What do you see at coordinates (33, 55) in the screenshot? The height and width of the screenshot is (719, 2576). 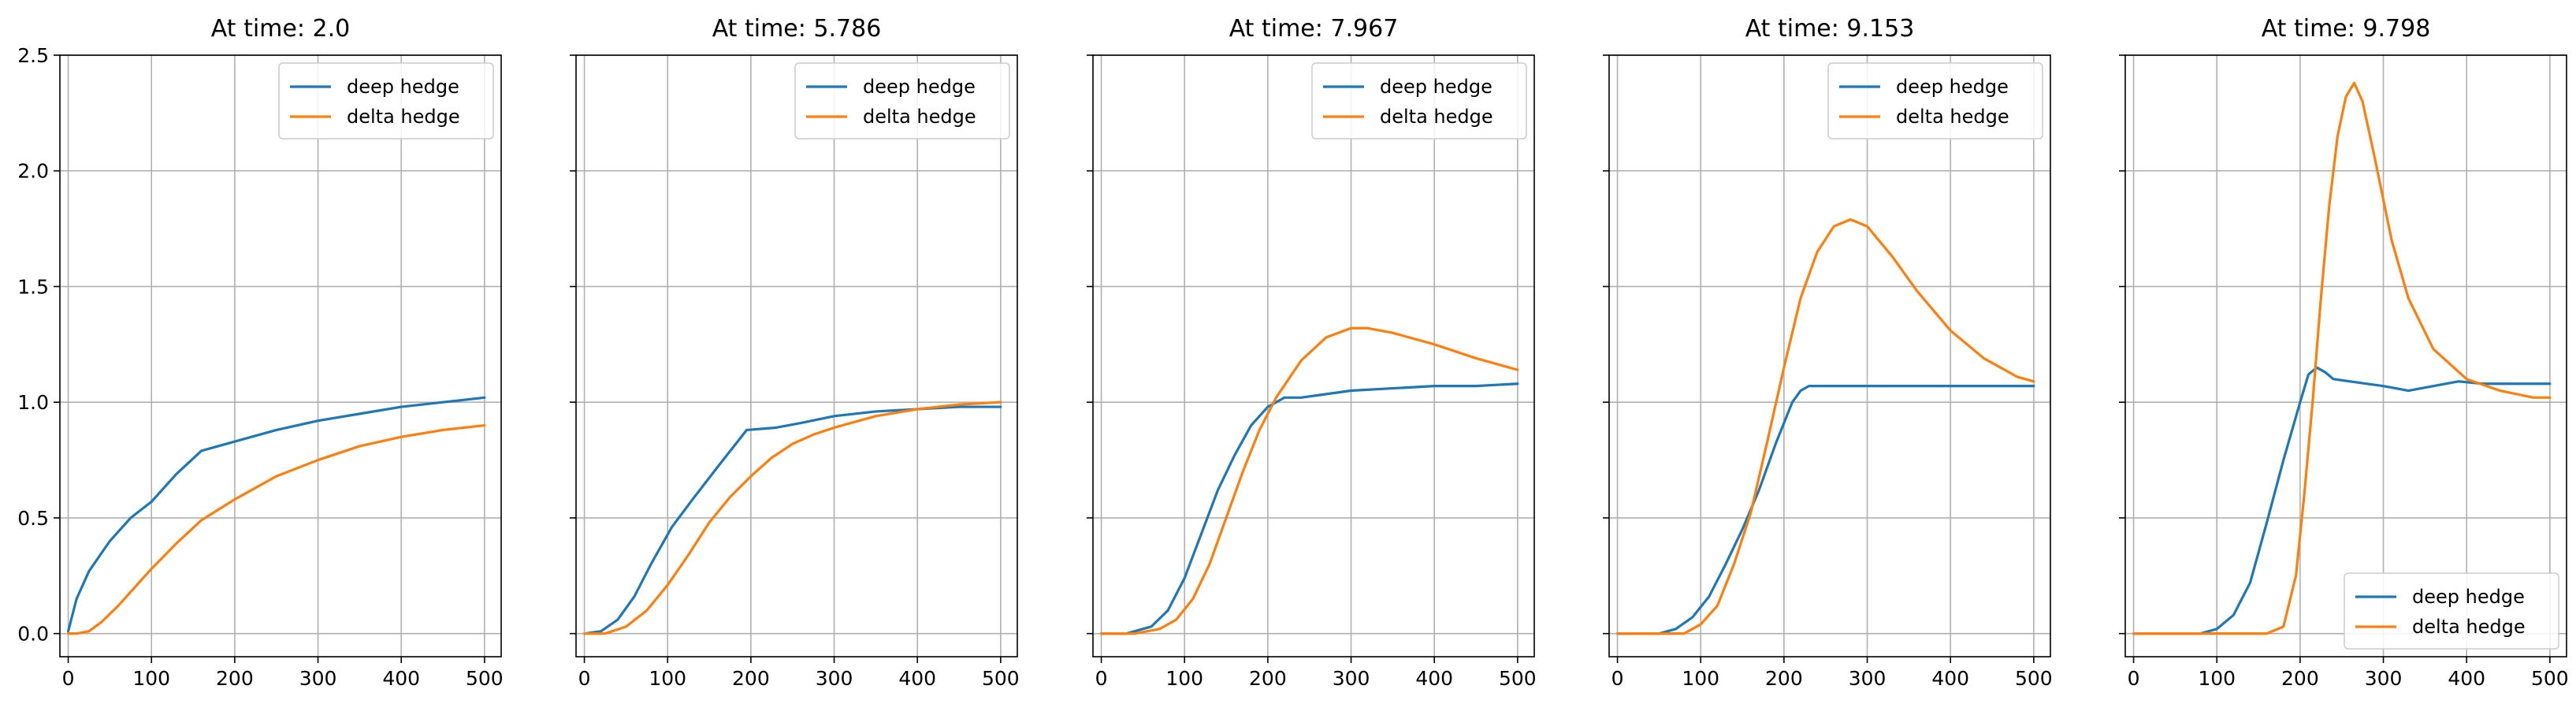 I see `y-tick-label: 2.5` at bounding box center [33, 55].